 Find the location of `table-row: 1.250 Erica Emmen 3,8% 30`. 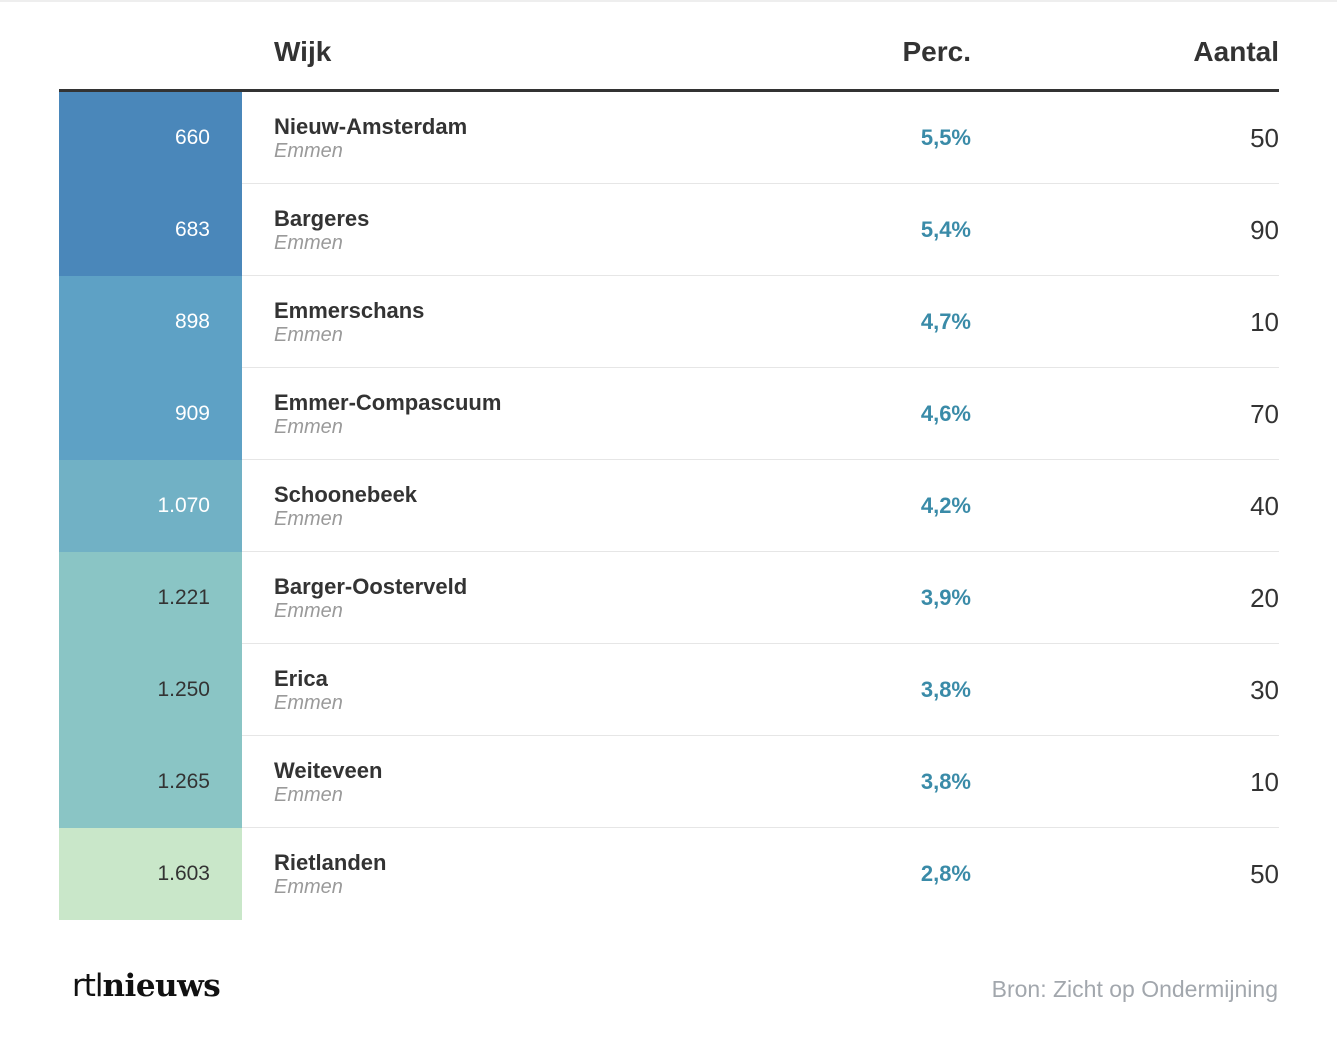

table-row: 1.250 Erica Emmen 3,8% 30 is located at coordinates (669, 690).